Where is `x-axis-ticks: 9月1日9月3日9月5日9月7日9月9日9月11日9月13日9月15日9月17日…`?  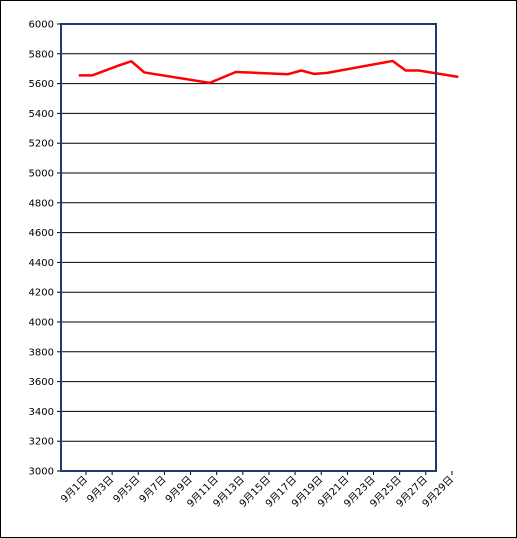 x-axis-ticks: 9月1日9月3日9月5日9月7日9月9日9月11日9月13日9月15日9月17日… is located at coordinates (257, 490).